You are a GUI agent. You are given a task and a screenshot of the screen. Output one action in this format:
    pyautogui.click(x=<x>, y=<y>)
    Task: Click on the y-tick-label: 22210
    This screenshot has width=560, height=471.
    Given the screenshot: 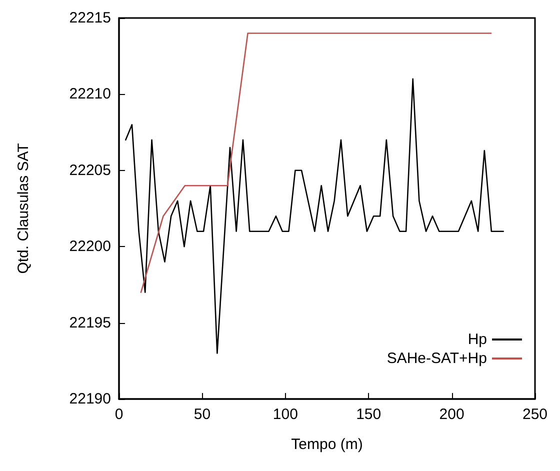 What is the action you would take?
    pyautogui.click(x=90, y=94)
    